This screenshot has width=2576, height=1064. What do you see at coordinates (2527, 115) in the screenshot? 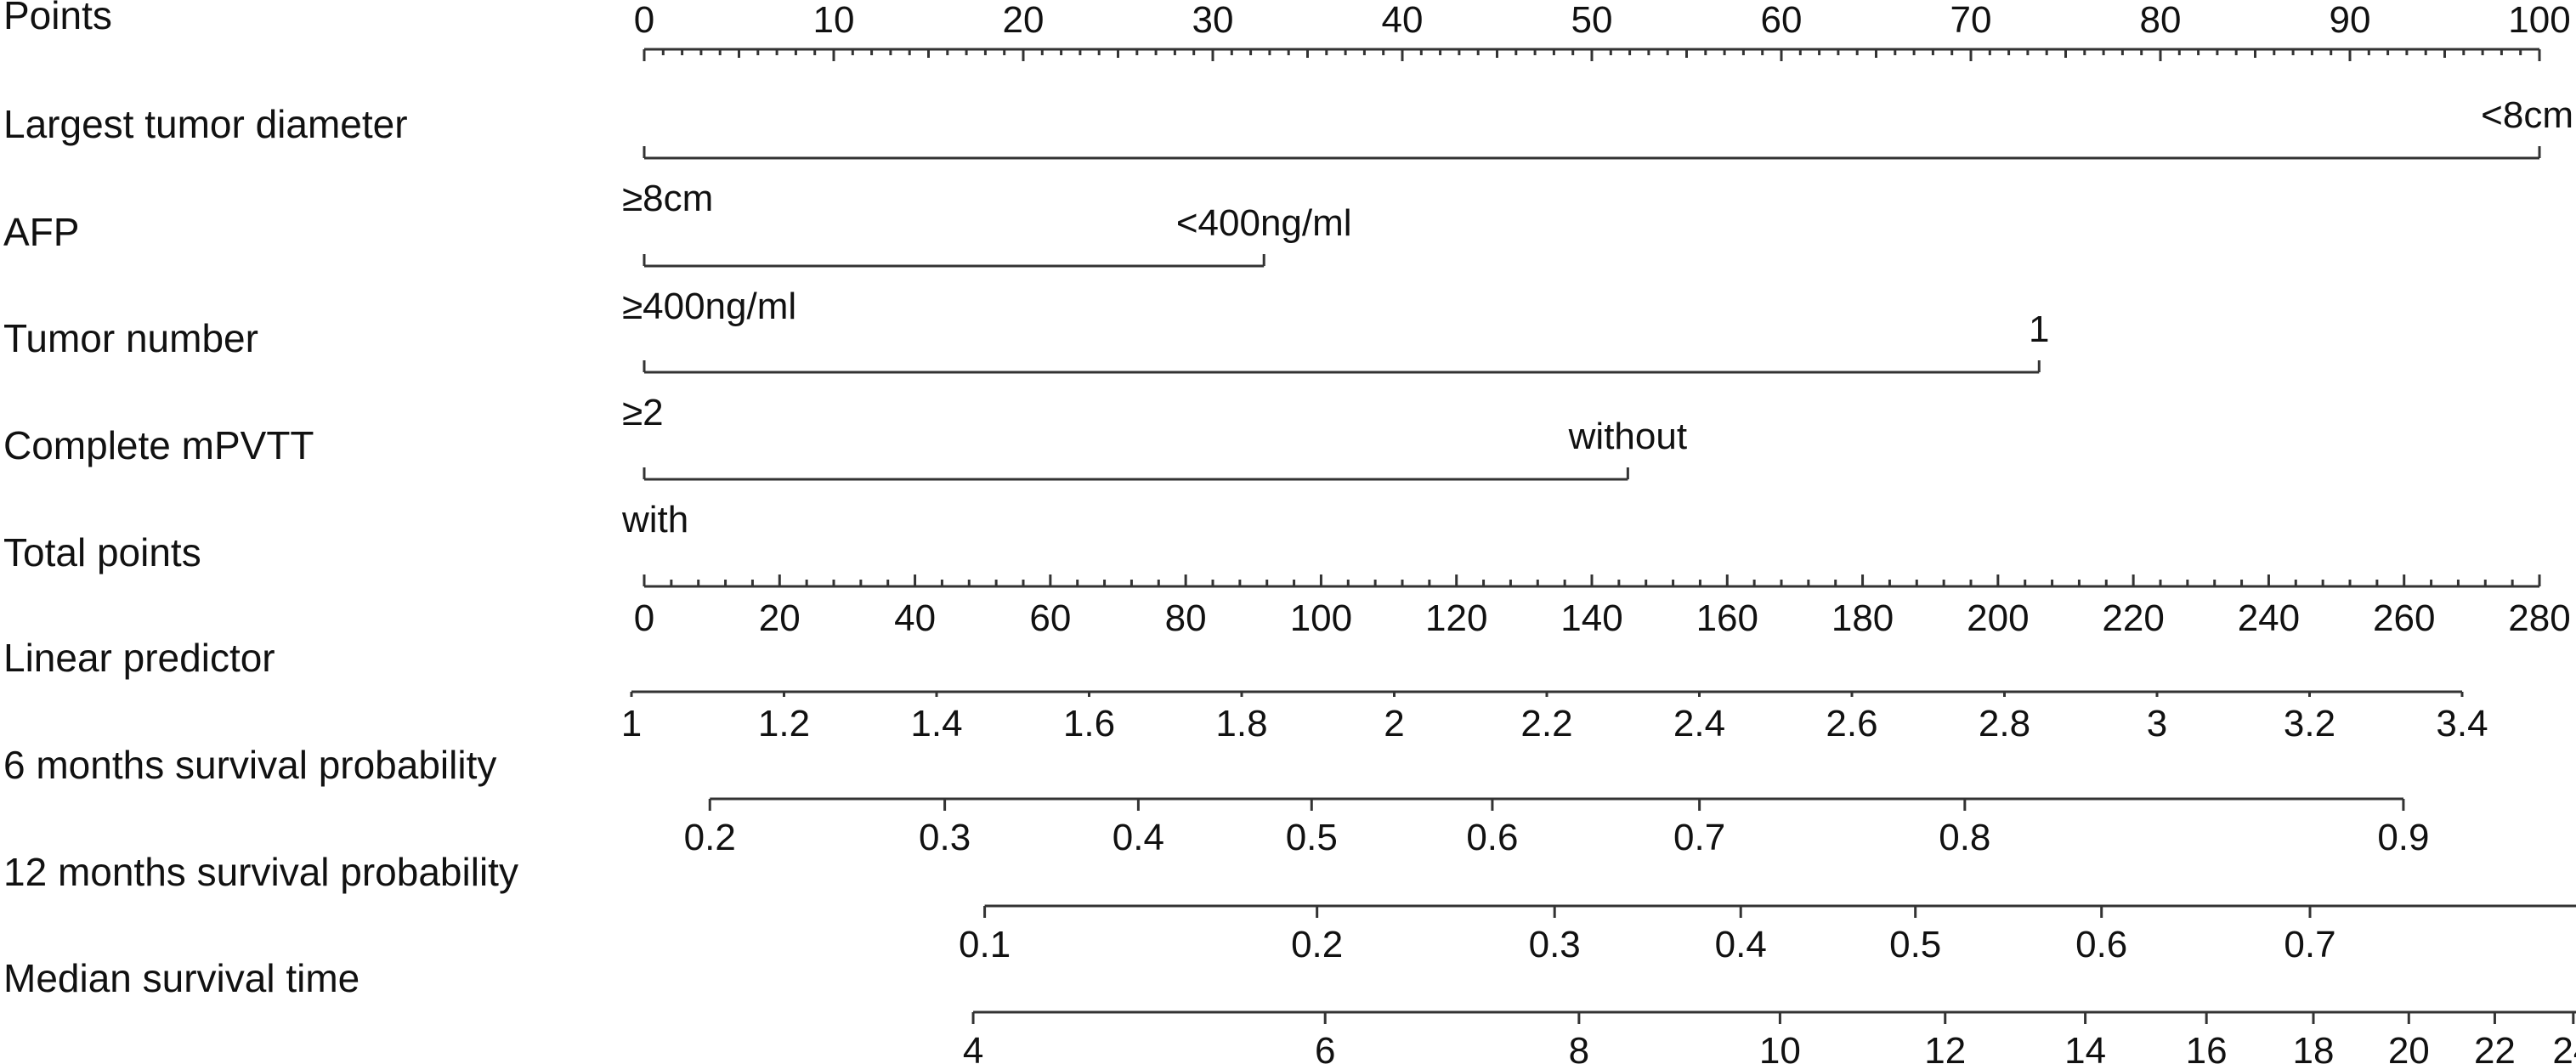
I see `largest-tumor-diameter-level-label: <8cm` at bounding box center [2527, 115].